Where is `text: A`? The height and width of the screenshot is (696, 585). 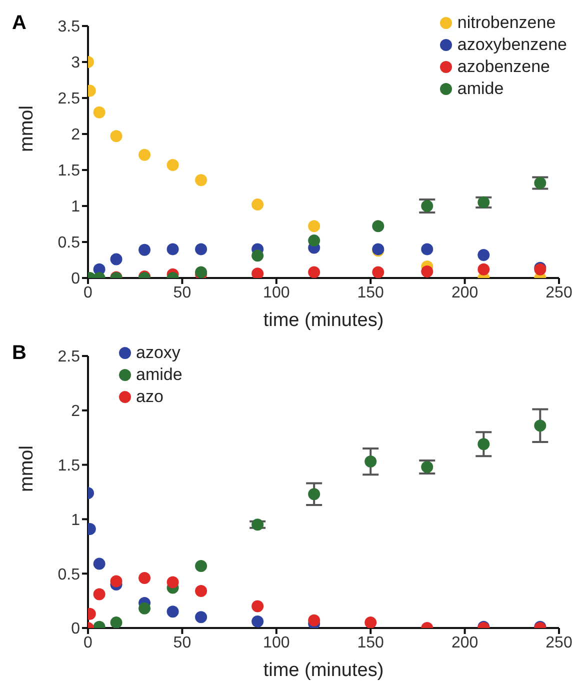
text: A is located at coordinates (19, 23).